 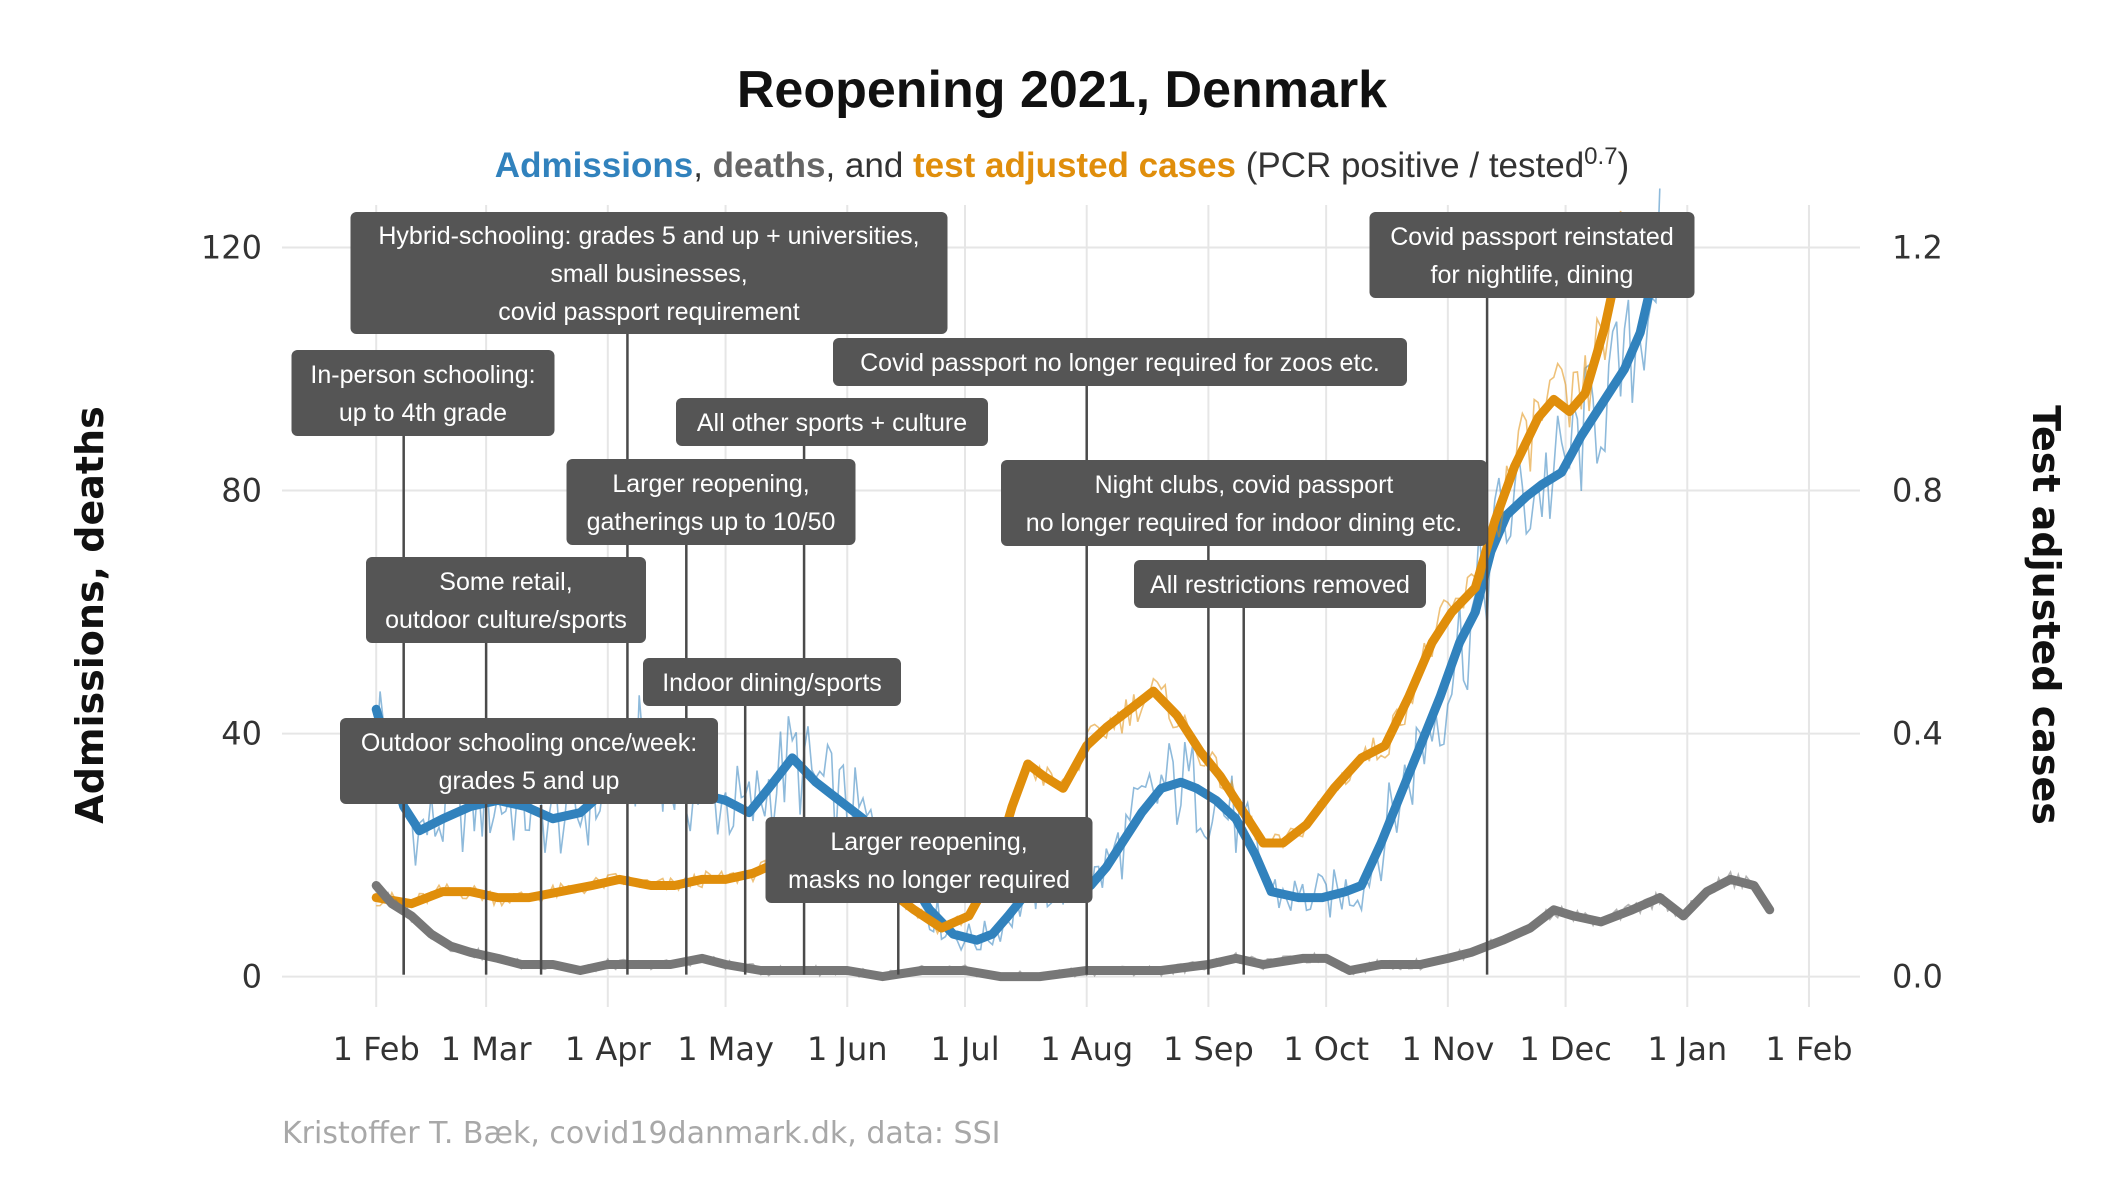 What do you see at coordinates (964, 1049) in the screenshot?
I see `x-tick-label: 1 Jul` at bounding box center [964, 1049].